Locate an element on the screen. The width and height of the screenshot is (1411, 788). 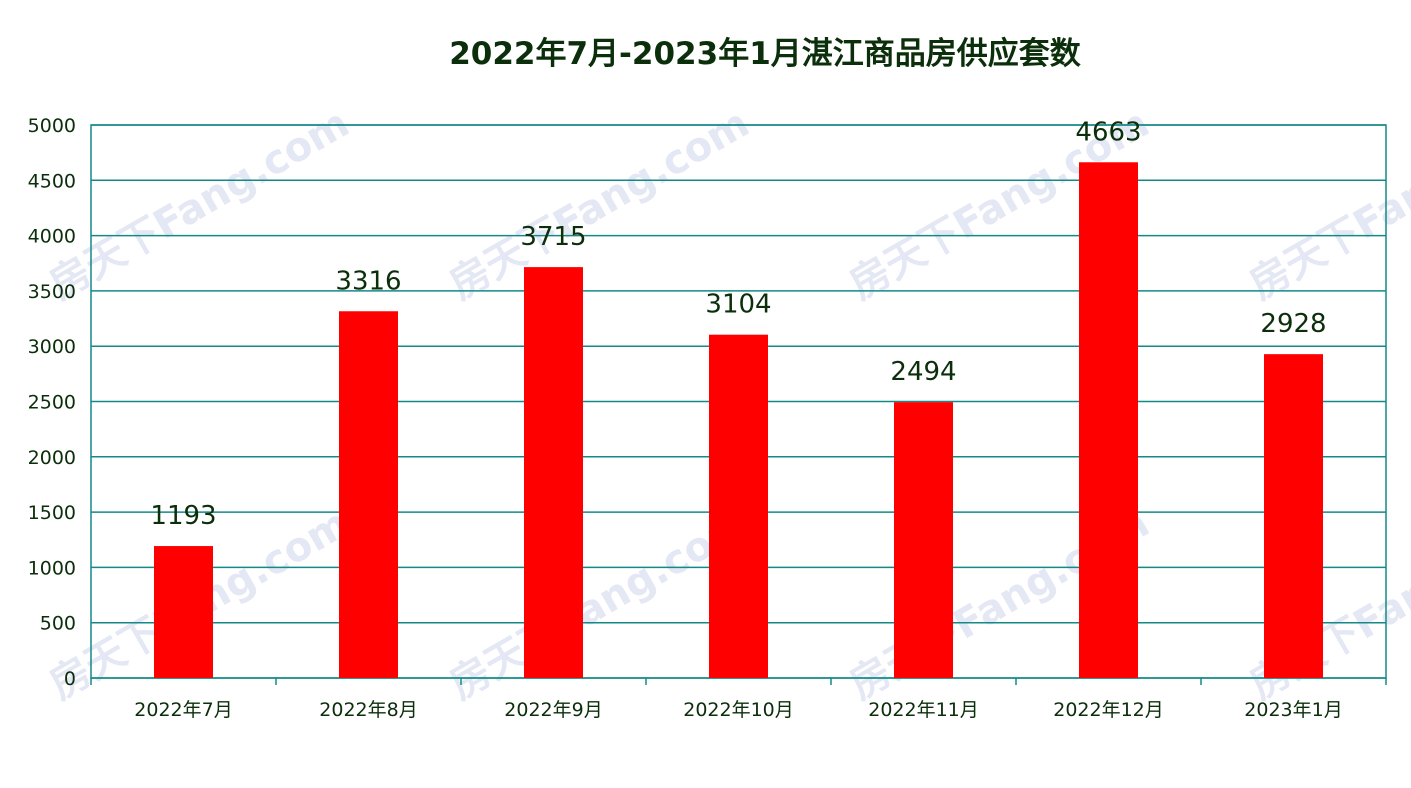
y-tick-label: 0 is located at coordinates (70, 679).